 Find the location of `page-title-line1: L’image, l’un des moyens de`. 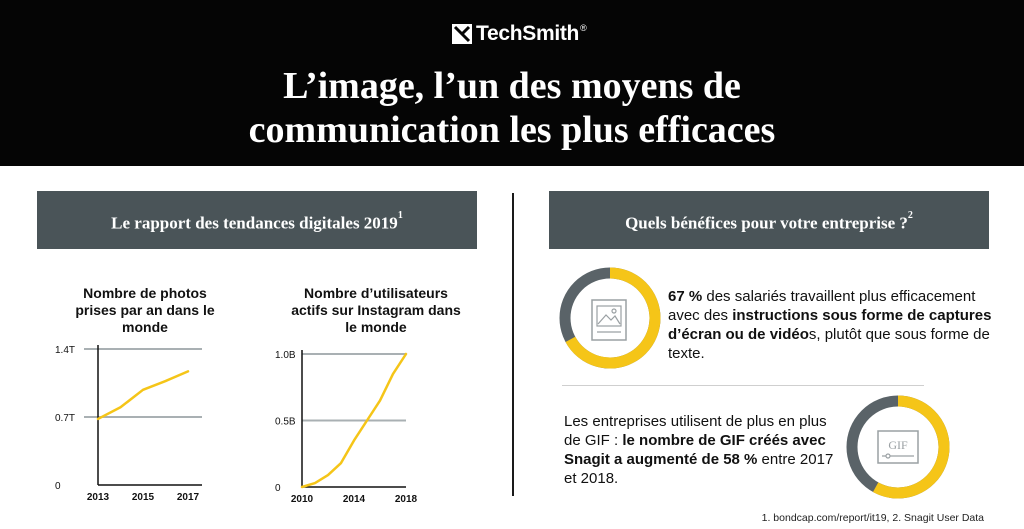

page-title-line1: L’image, l’un des moyens de is located at coordinates (512, 86).